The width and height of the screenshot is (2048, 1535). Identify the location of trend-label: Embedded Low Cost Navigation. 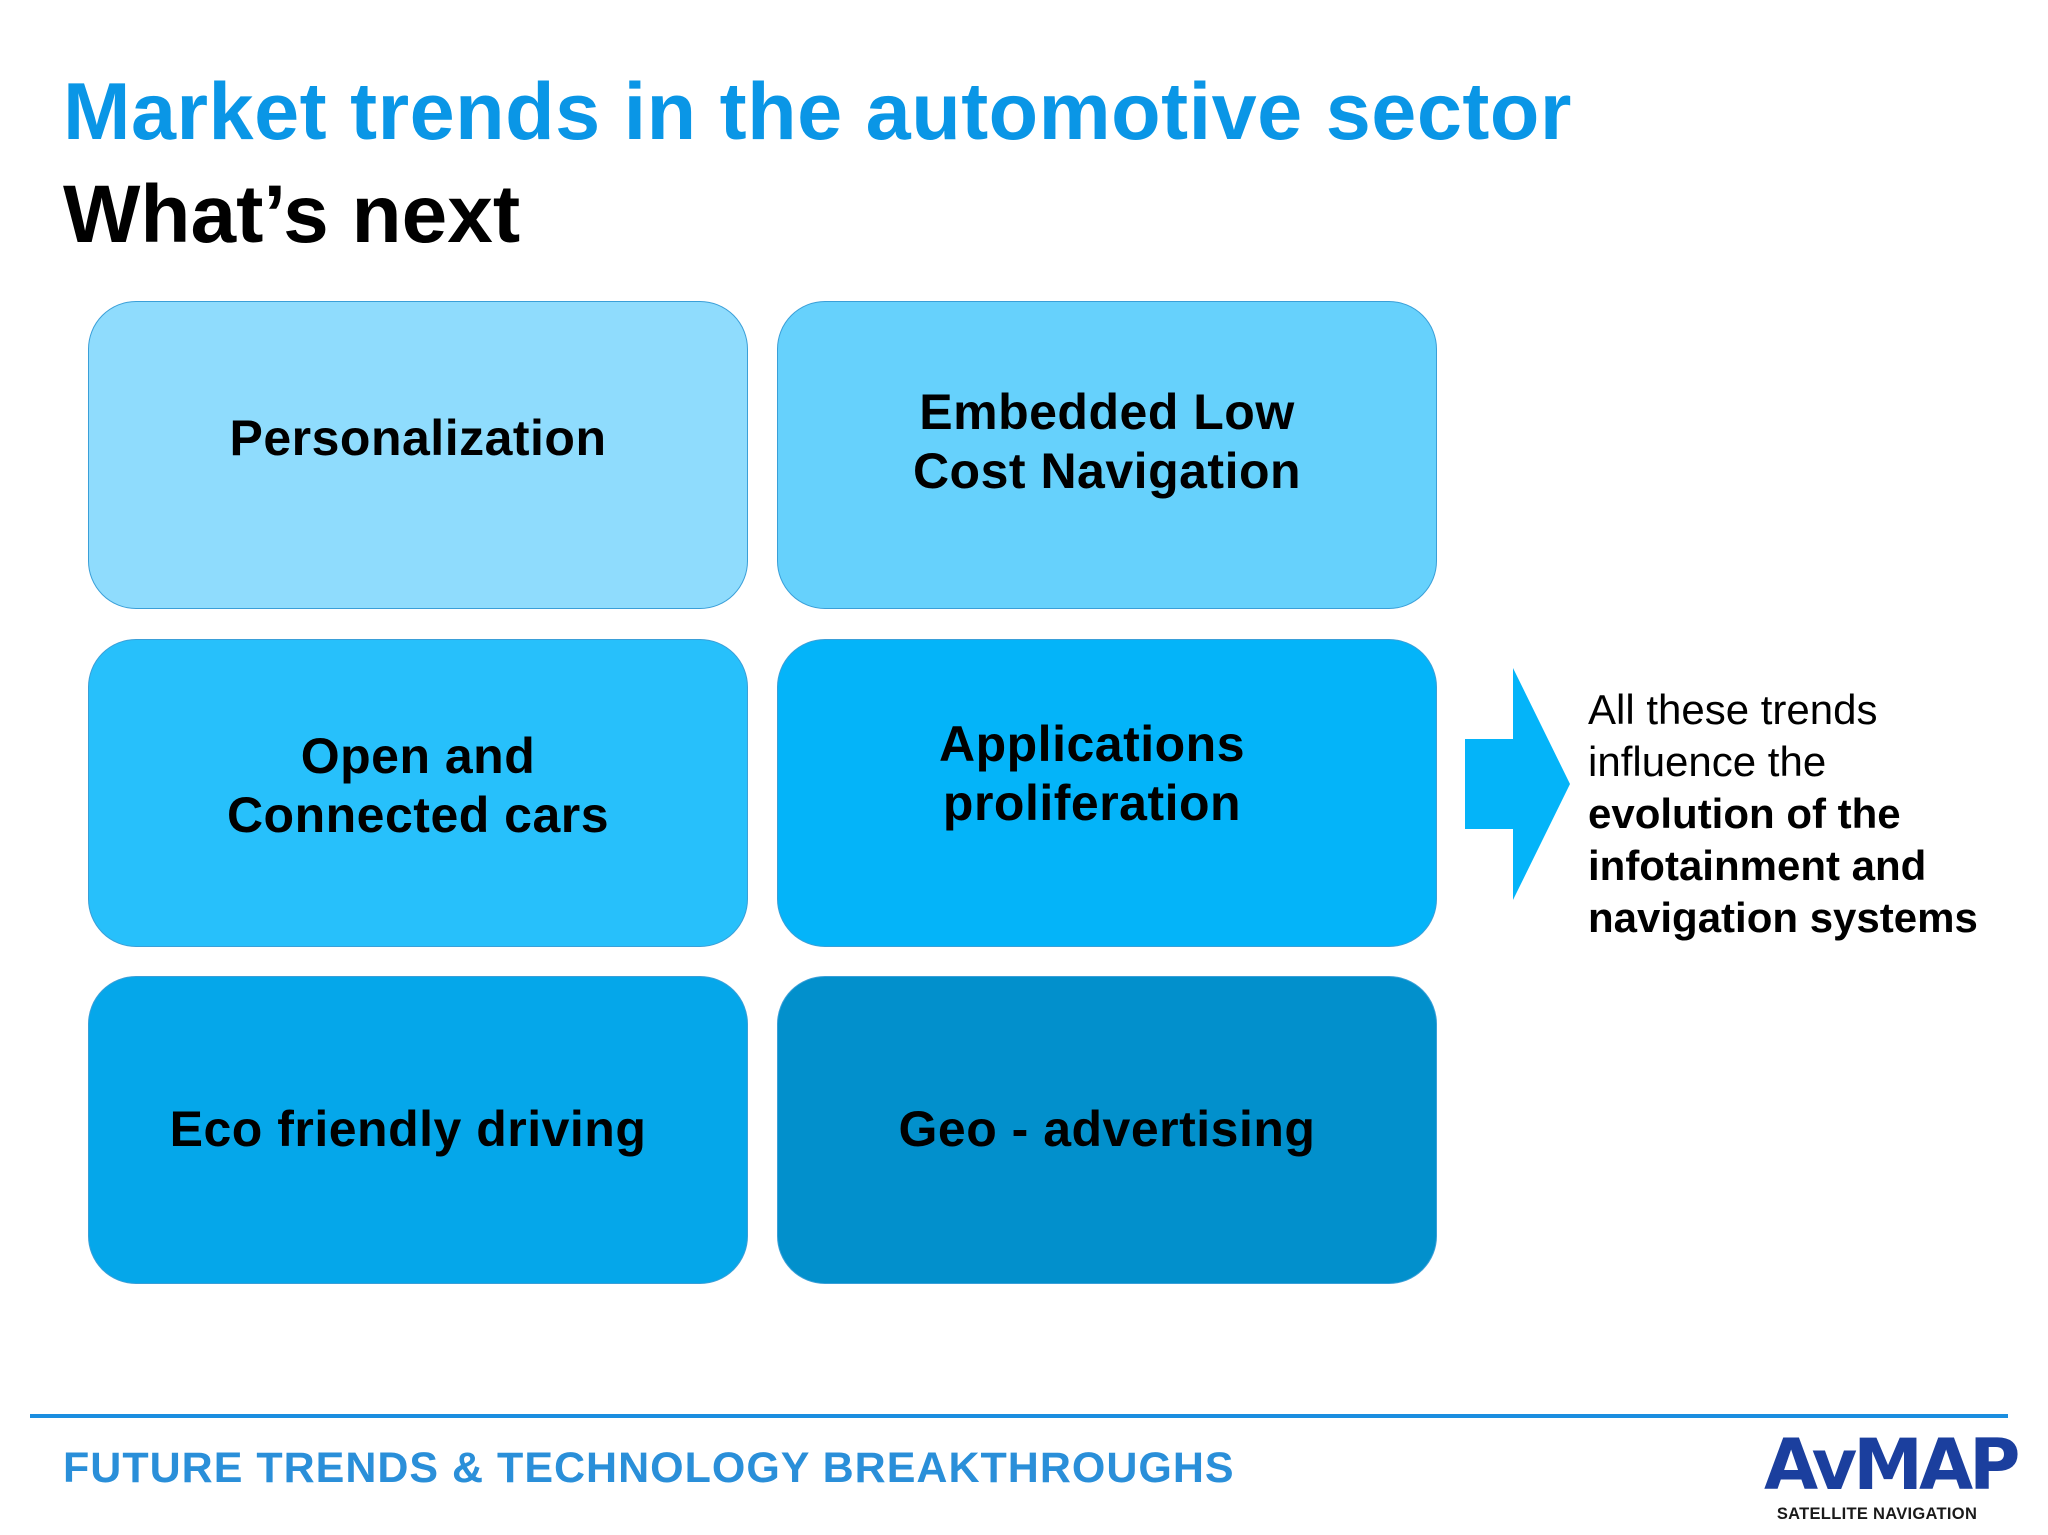
(1107, 442).